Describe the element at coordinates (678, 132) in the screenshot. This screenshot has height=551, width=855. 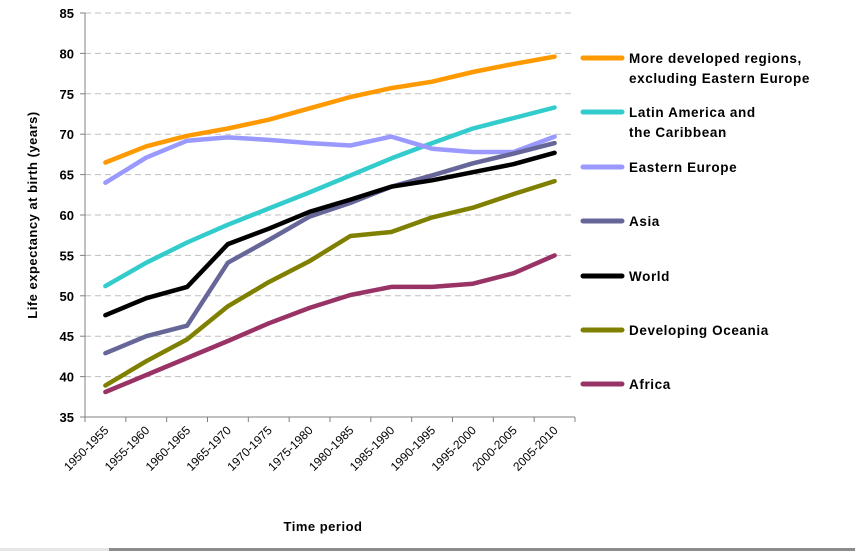
I see `legend-label: the Caribbean` at that location.